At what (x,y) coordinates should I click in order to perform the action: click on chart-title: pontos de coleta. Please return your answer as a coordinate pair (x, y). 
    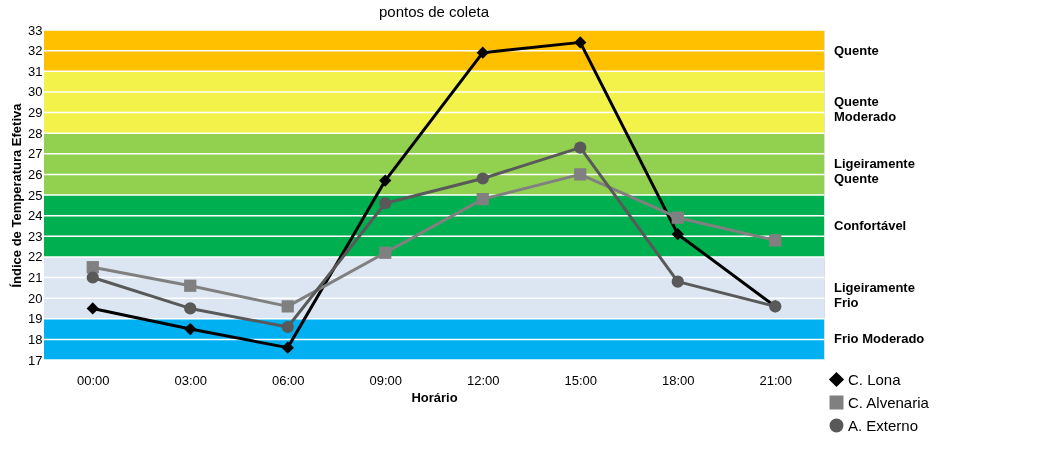
    Looking at the image, I should click on (434, 11).